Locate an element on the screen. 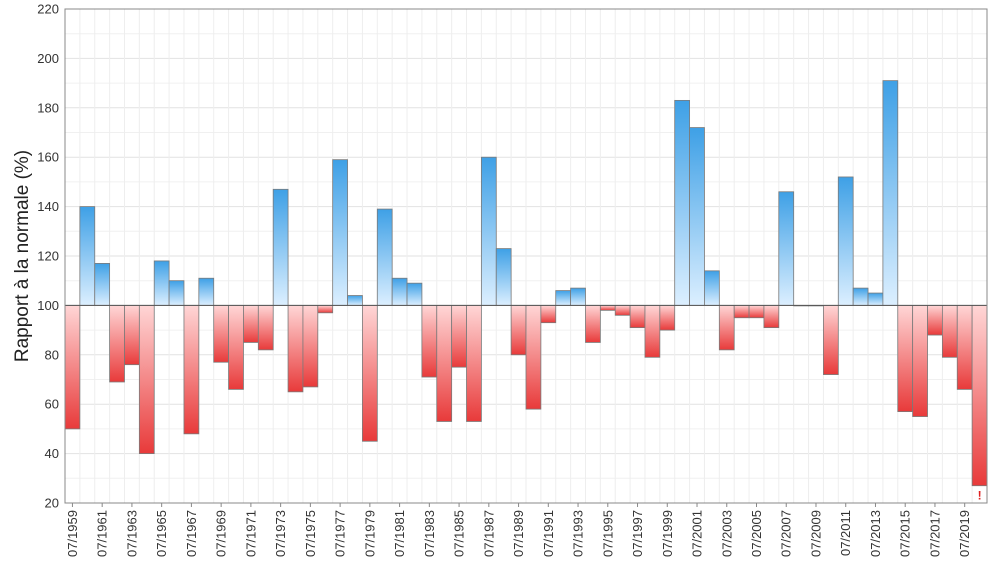 This screenshot has width=1000, height=561. bar-07-1962 is located at coordinates (117, 343).